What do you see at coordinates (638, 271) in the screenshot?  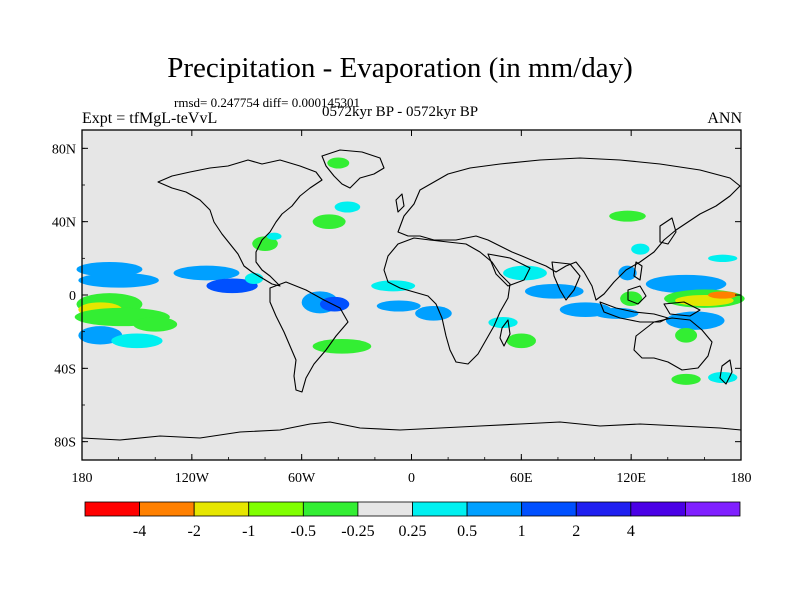 I see `coastline-philippines` at bounding box center [638, 271].